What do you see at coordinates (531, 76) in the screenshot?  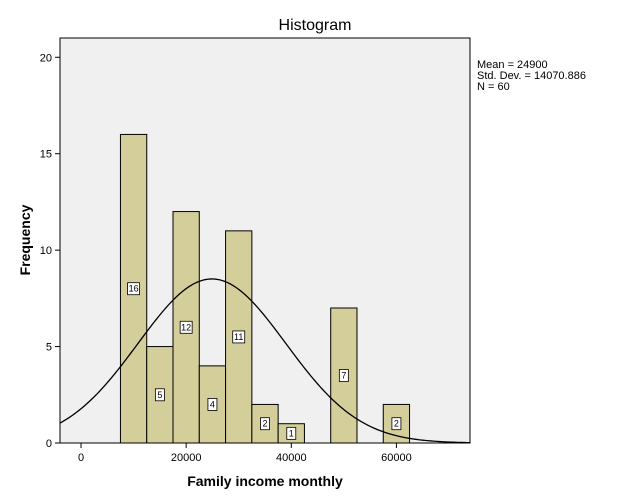 I see `stats-line: Std. Dev. = 14070.886` at bounding box center [531, 76].